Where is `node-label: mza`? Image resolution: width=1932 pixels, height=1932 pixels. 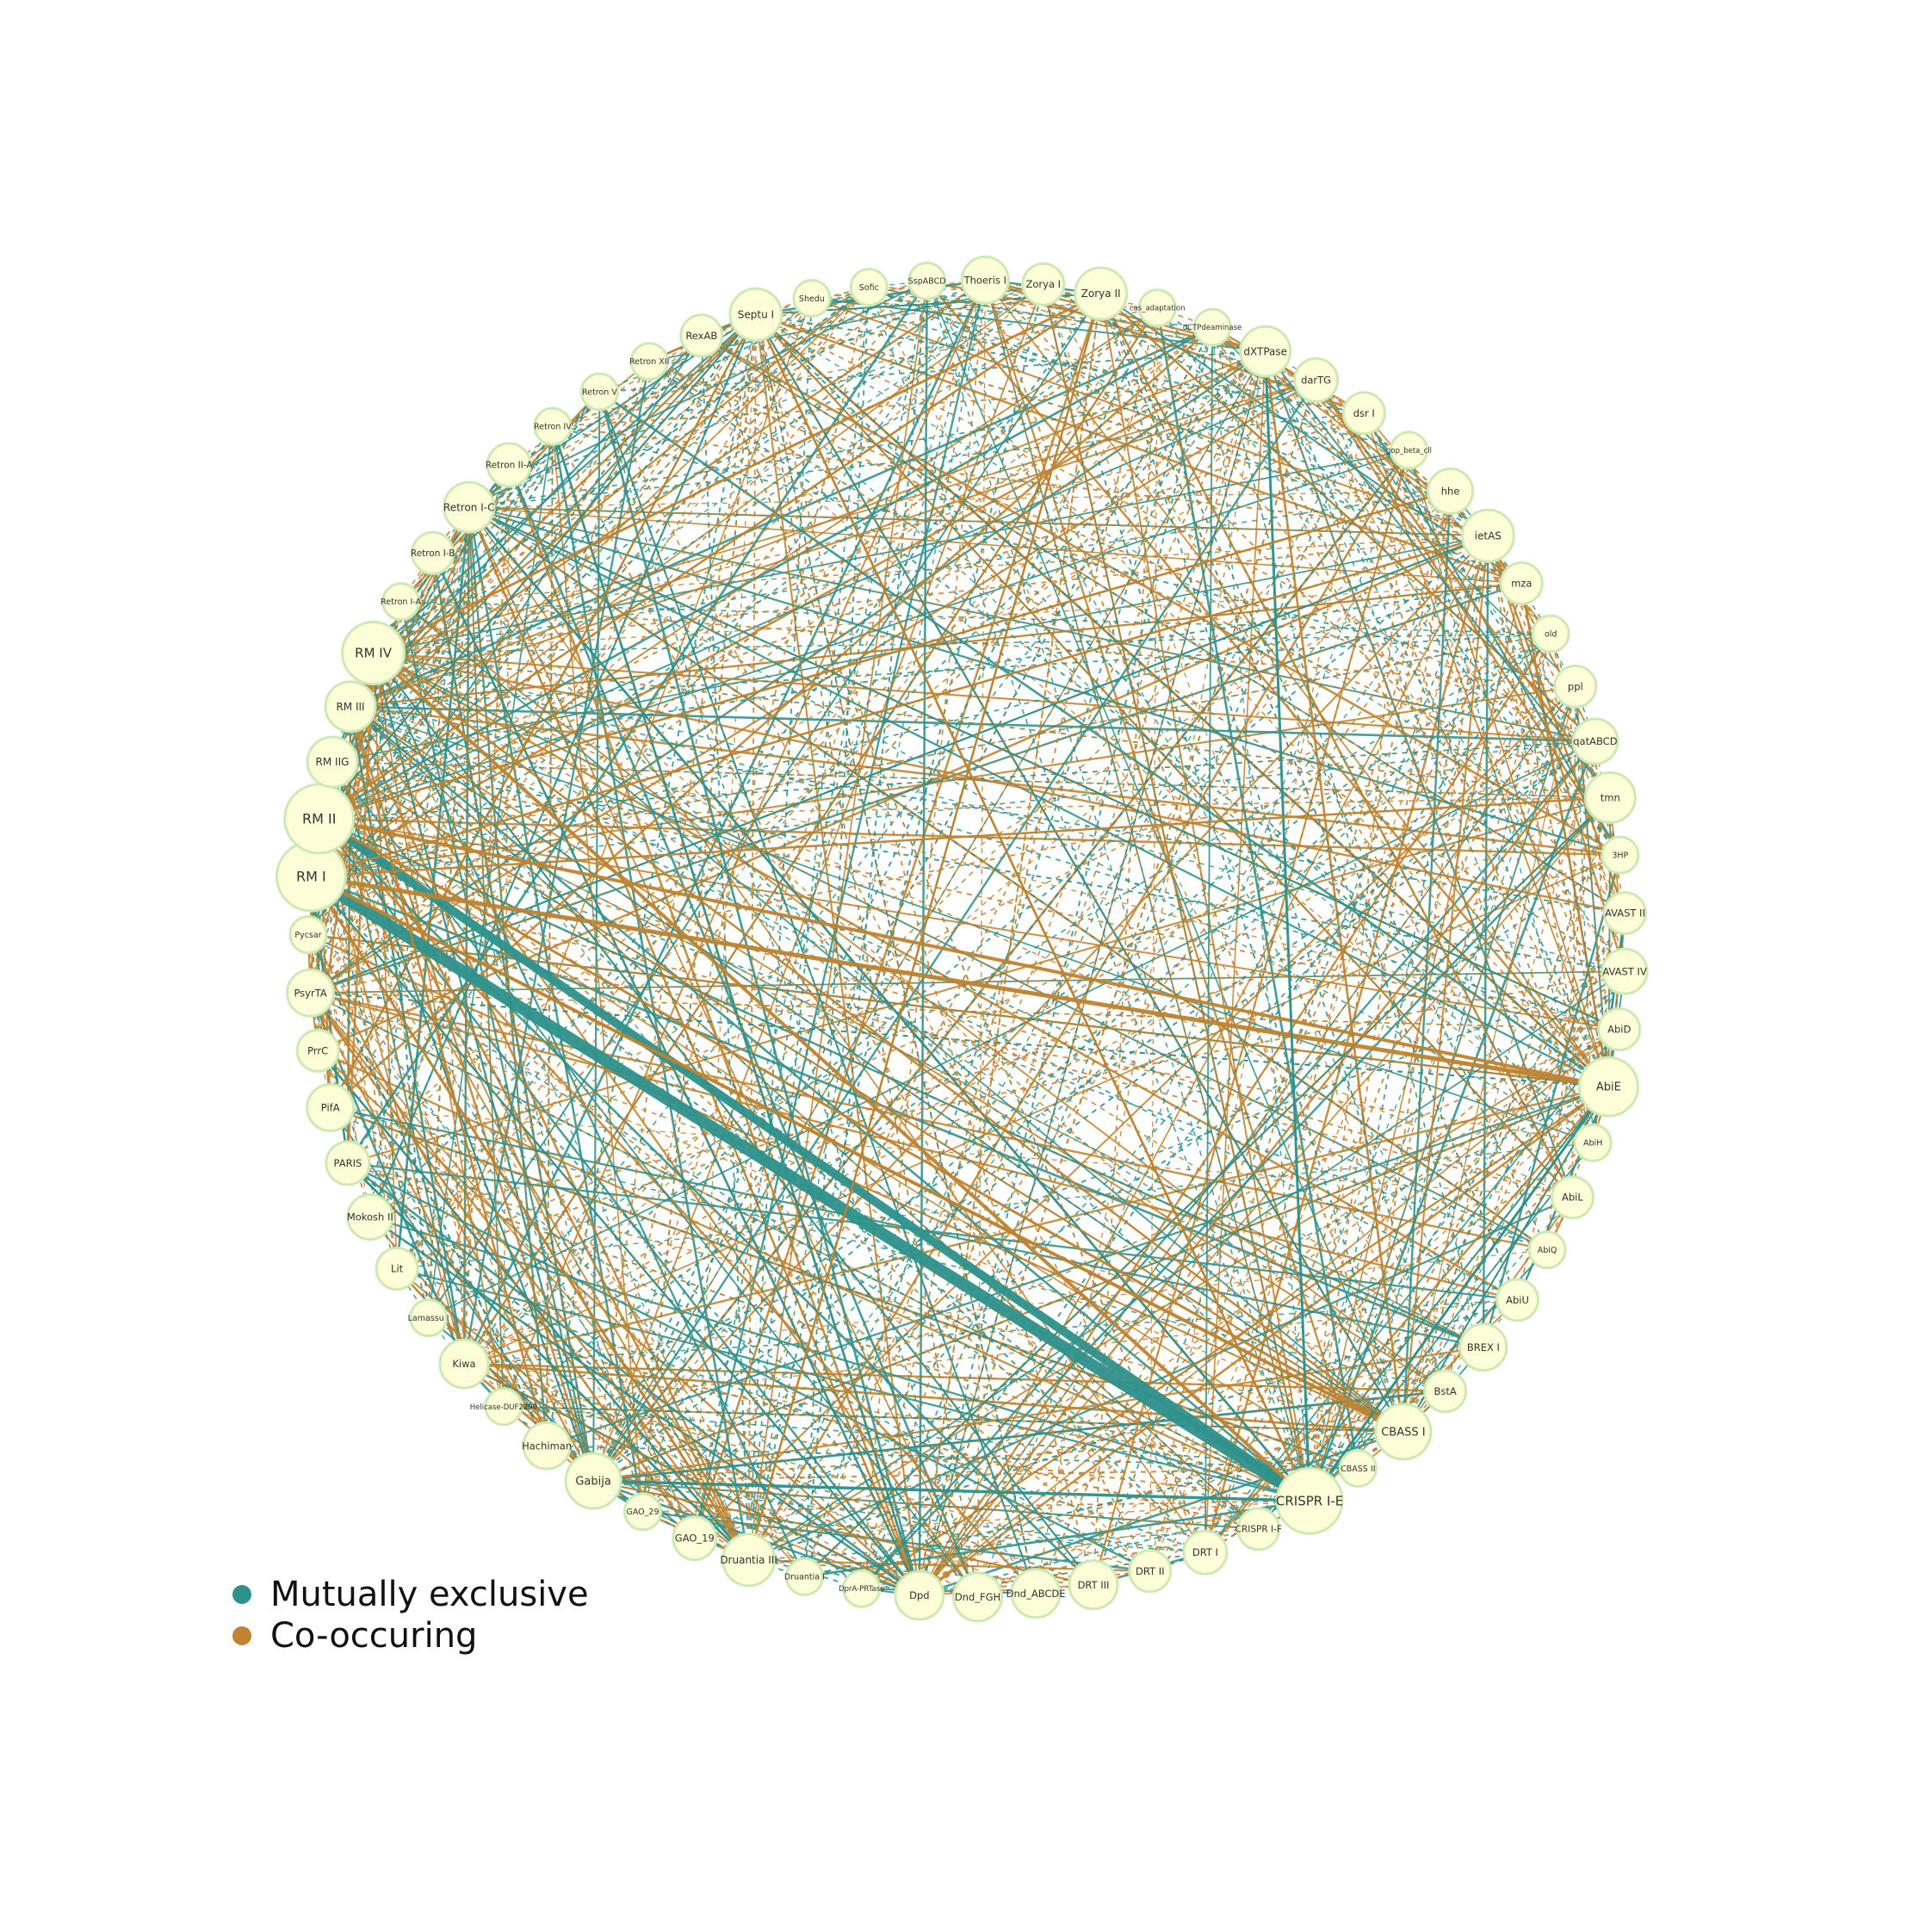
node-label: mza is located at coordinates (1521, 584).